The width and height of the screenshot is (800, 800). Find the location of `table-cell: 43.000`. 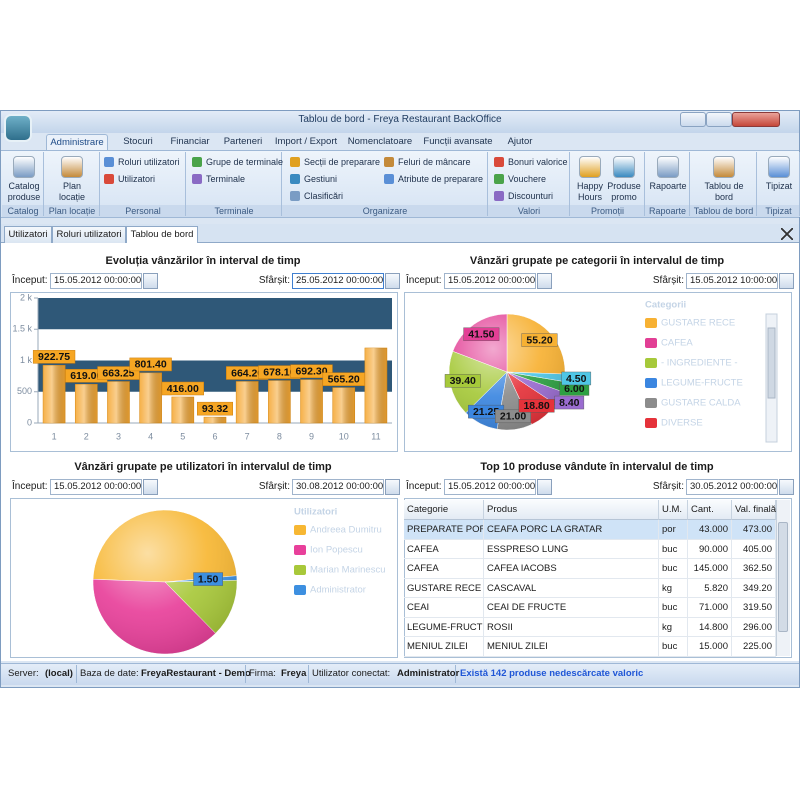

table-cell: 43.000 is located at coordinates (710, 530).